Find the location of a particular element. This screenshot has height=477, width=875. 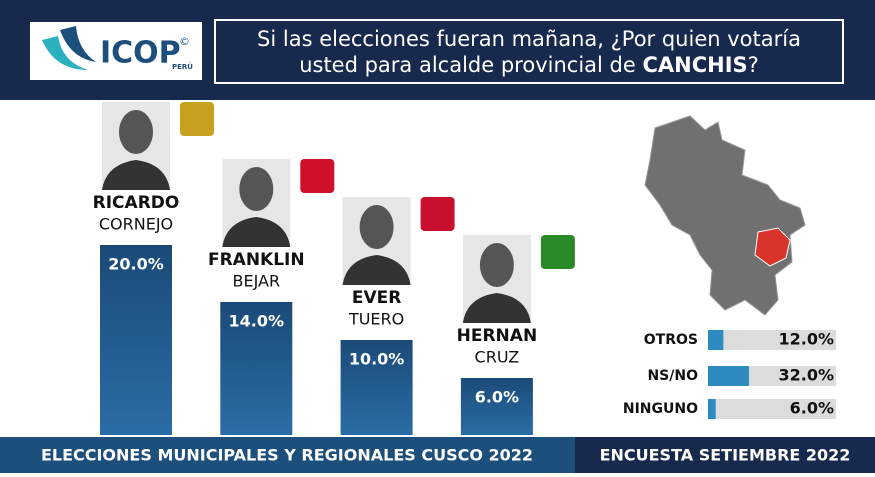

question-end: ? is located at coordinates (753, 65).